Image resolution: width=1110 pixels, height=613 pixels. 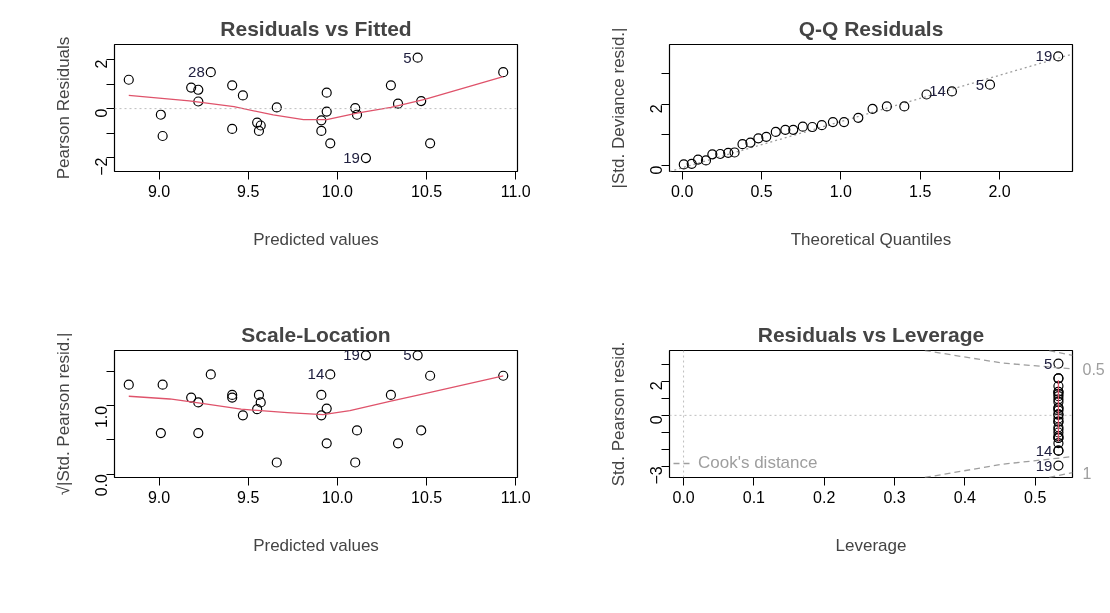 What do you see at coordinates (871, 239) in the screenshot?
I see `x-axis-title: Theoretical Quantiles` at bounding box center [871, 239].